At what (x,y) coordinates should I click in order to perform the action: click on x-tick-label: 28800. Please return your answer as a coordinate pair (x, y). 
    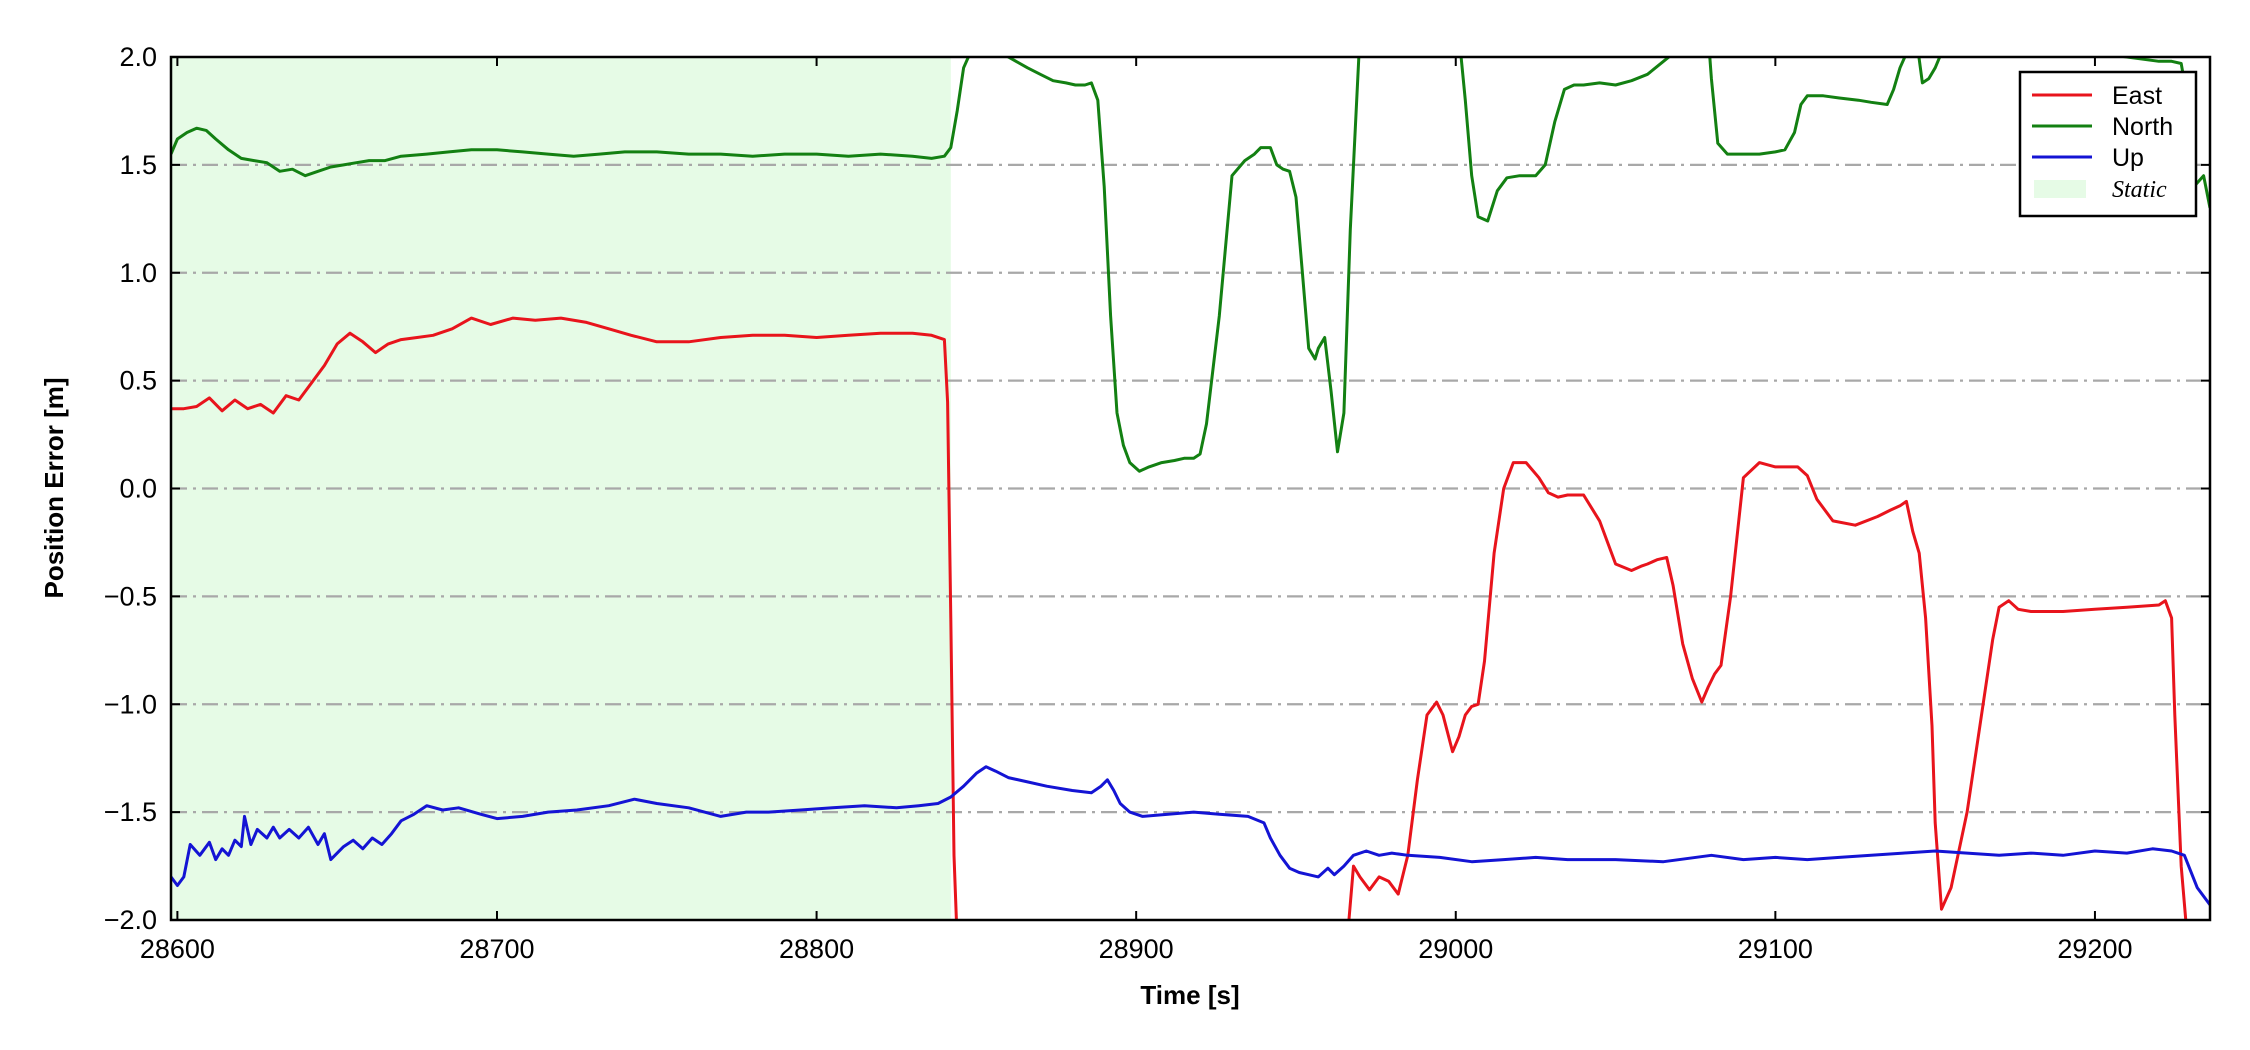
    Looking at the image, I should click on (816, 949).